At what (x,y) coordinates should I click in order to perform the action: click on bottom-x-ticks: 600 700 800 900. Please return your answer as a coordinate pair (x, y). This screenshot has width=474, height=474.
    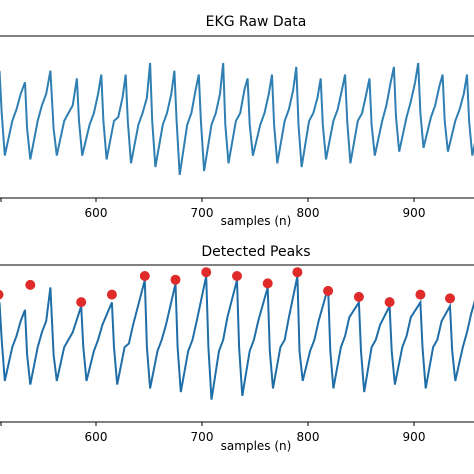
    Looking at the image, I should click on (213, 433).